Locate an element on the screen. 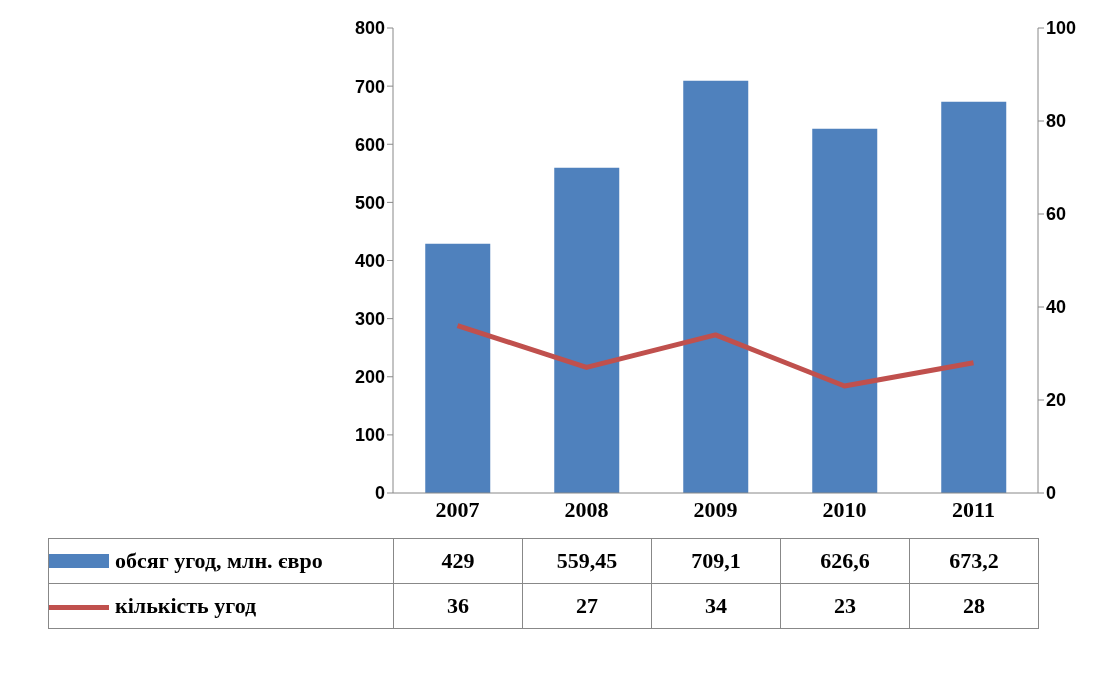 The width and height of the screenshot is (1111, 676). data-label: 709,1 is located at coordinates (716, 561).